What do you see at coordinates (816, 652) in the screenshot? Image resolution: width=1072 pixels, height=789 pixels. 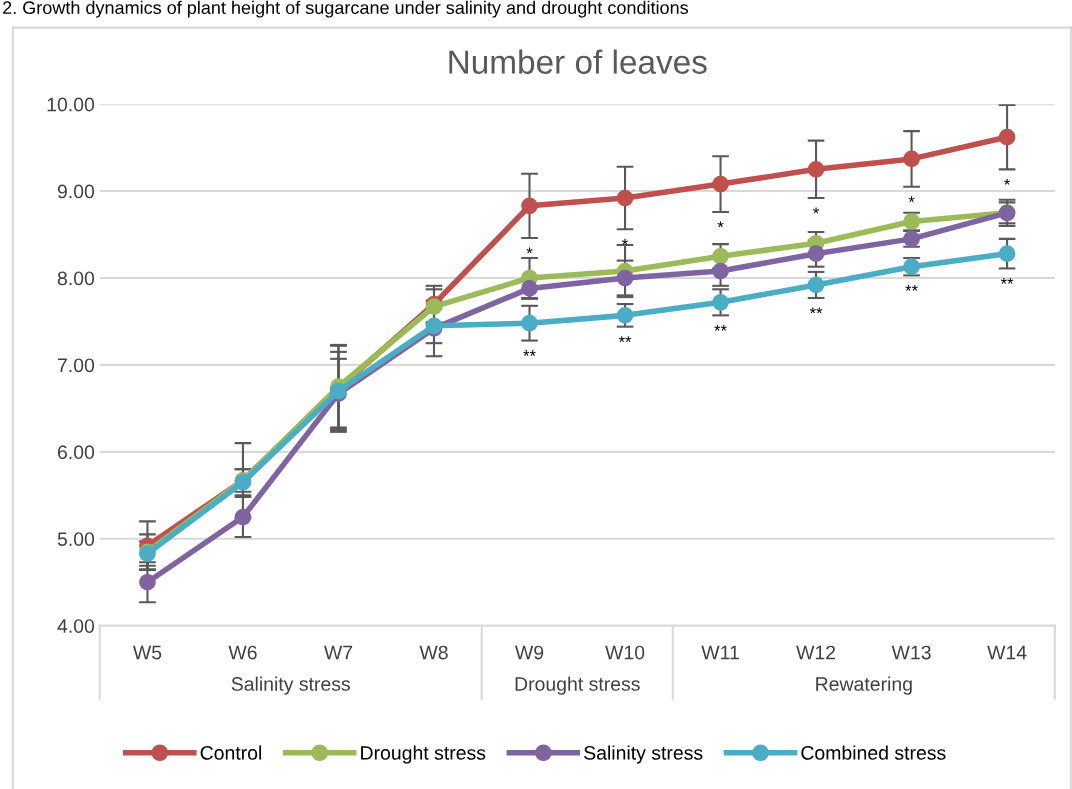 I see `x-tick-label: W12` at bounding box center [816, 652].